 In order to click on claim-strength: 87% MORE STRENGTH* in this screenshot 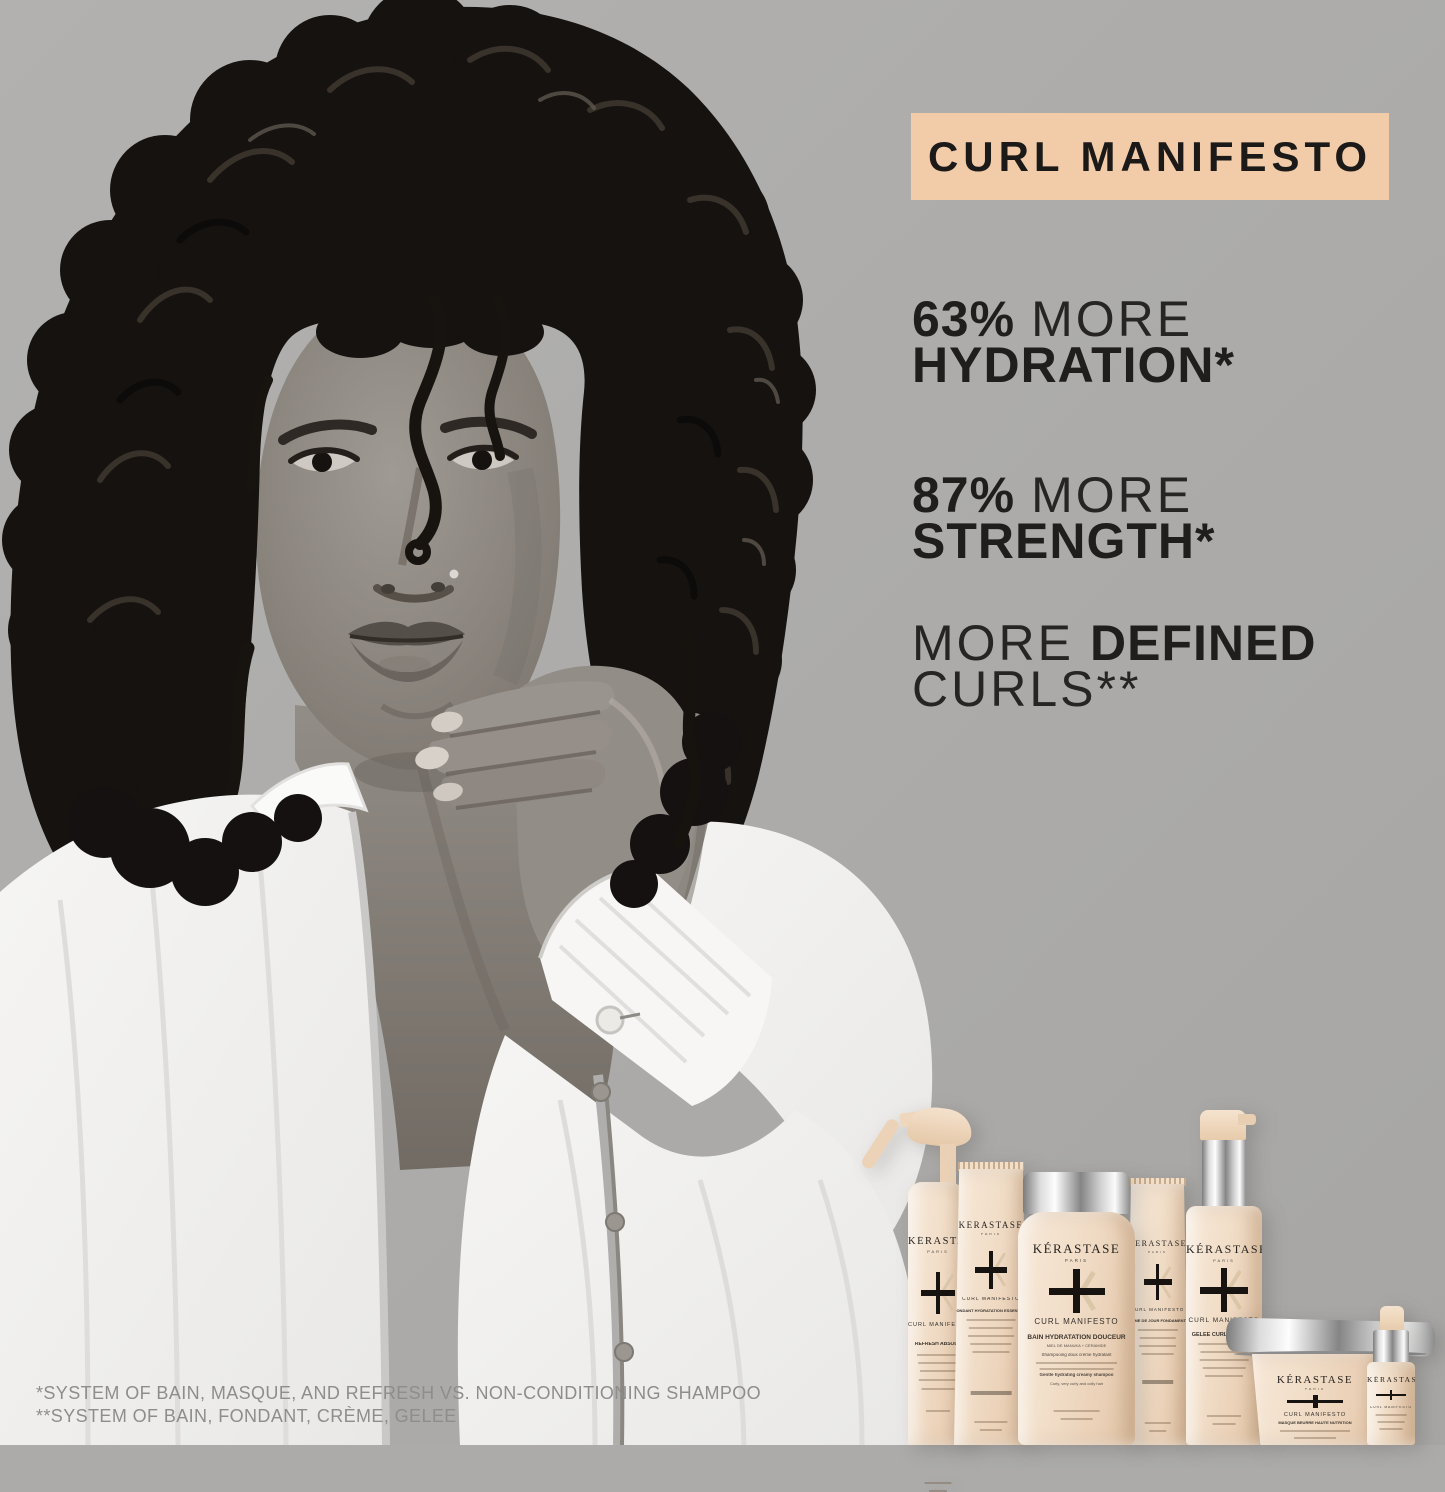, I will do `click(1064, 518)`.